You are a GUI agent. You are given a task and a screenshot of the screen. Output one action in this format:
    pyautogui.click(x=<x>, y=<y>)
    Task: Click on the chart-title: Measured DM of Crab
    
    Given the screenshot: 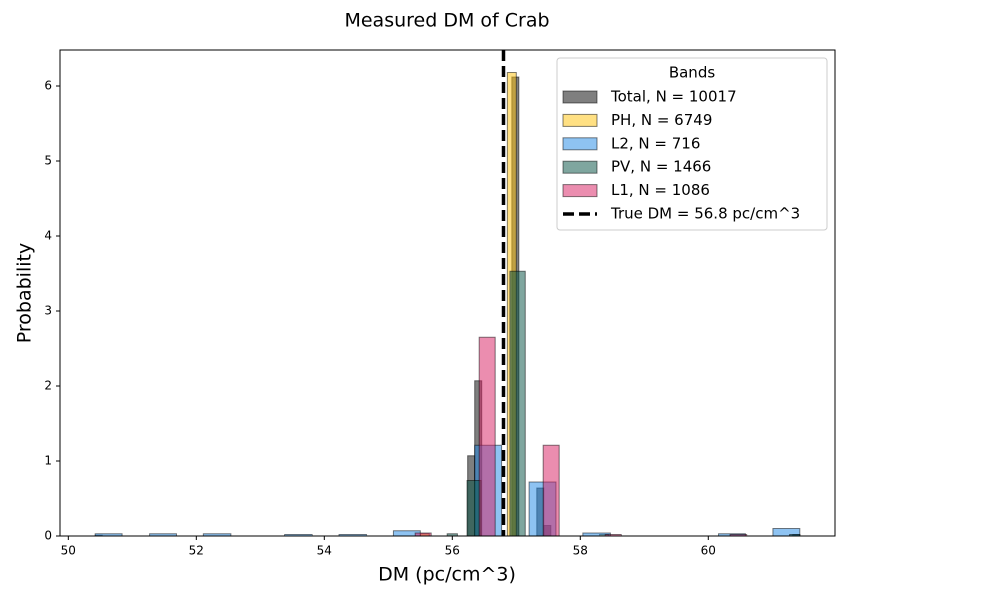 What is the action you would take?
    pyautogui.click(x=446, y=21)
    